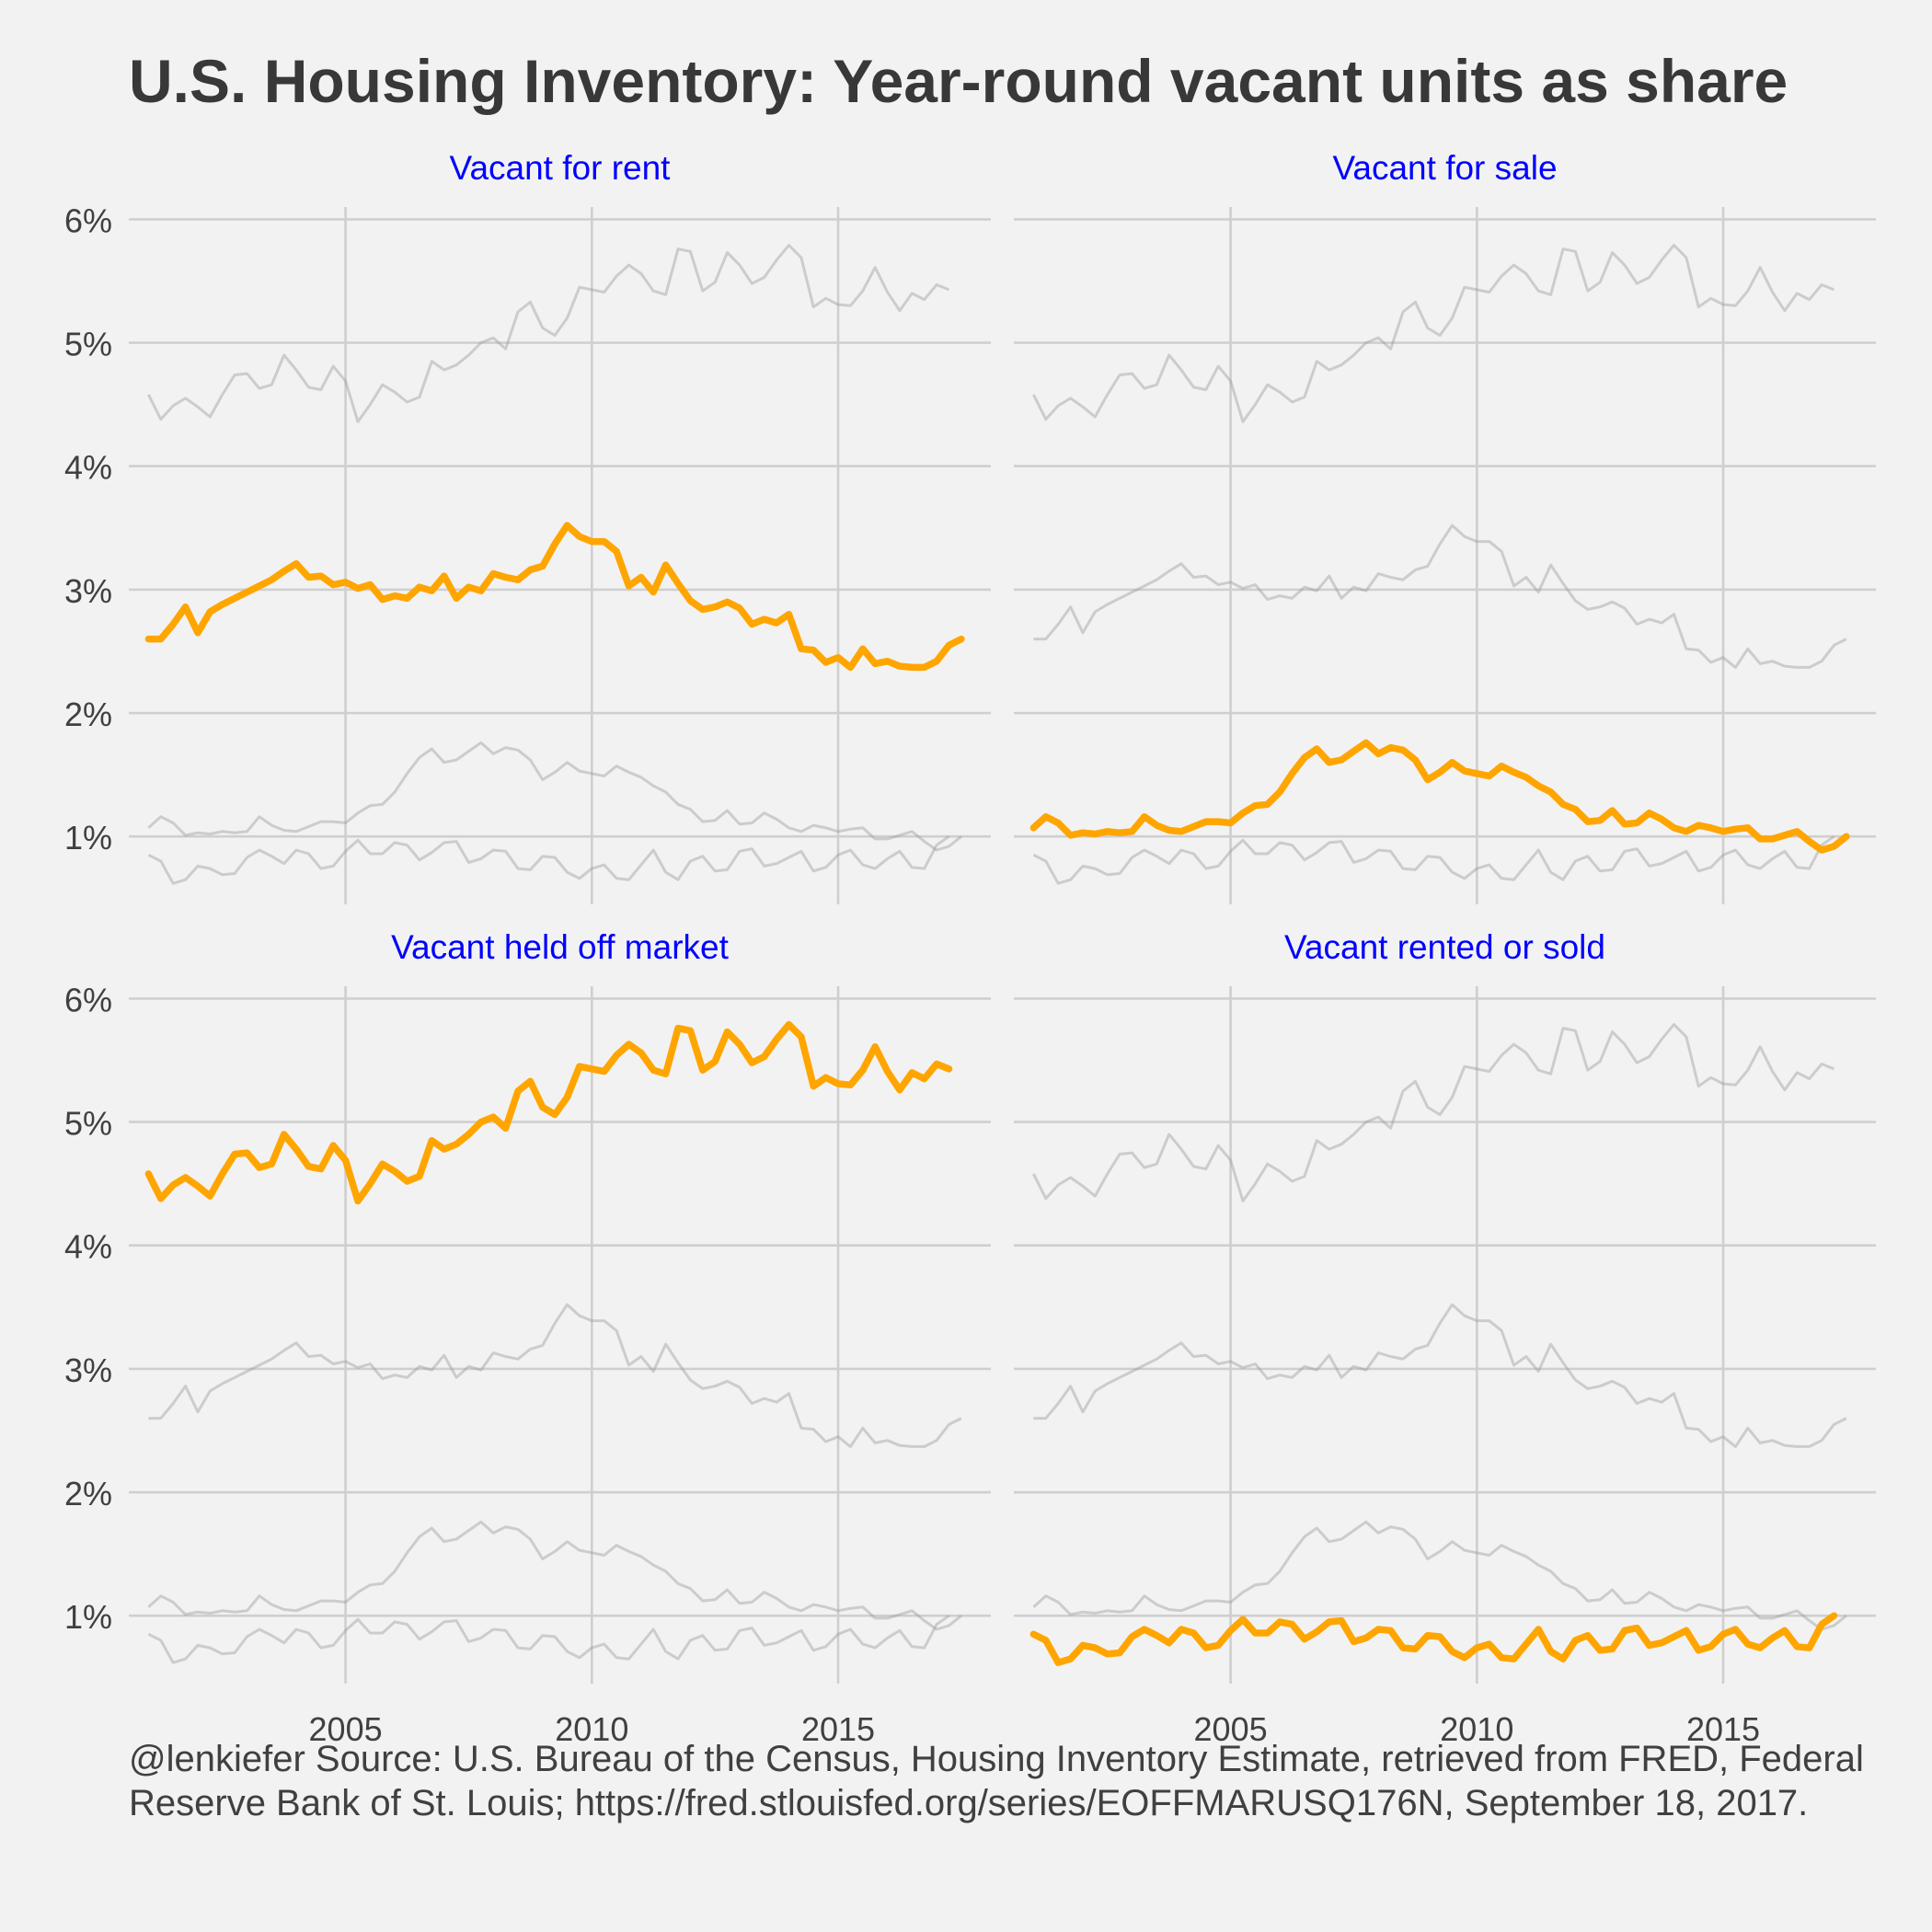 The height and width of the screenshot is (1932, 1932). I want to click on facet-title: Vacant for sale, so click(1444, 168).